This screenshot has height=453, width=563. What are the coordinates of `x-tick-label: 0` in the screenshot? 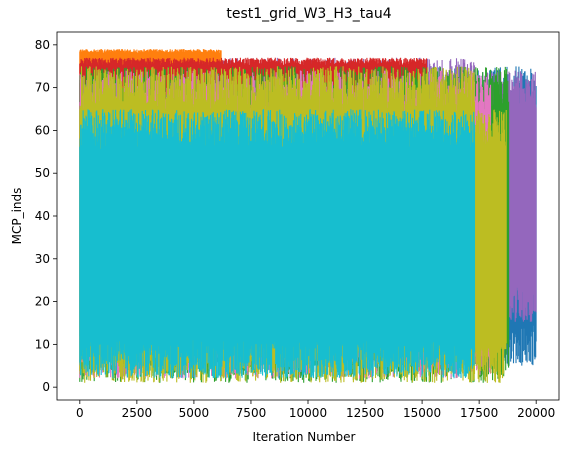 It's located at (80, 413).